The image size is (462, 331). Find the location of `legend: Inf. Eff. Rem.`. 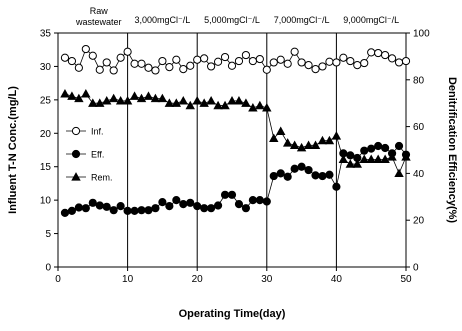

legend: Inf. Eff. Rem. is located at coordinates (90, 153).